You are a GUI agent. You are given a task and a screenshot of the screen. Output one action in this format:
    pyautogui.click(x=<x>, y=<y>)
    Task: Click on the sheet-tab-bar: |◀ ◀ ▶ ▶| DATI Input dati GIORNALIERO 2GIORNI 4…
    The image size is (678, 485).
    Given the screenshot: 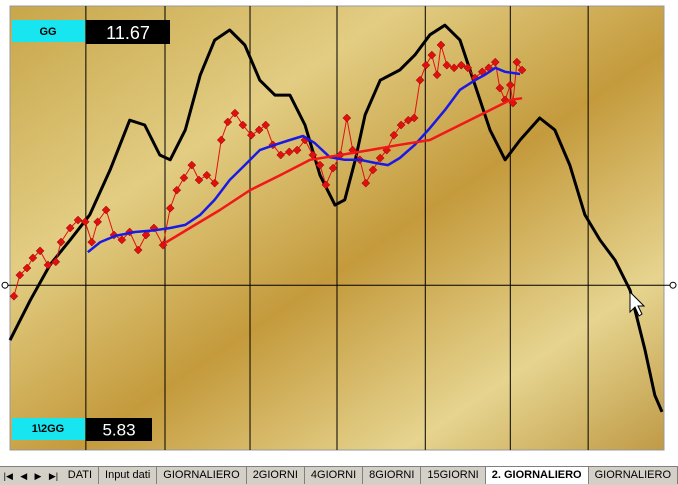 What is the action you would take?
    pyautogui.click(x=339, y=475)
    